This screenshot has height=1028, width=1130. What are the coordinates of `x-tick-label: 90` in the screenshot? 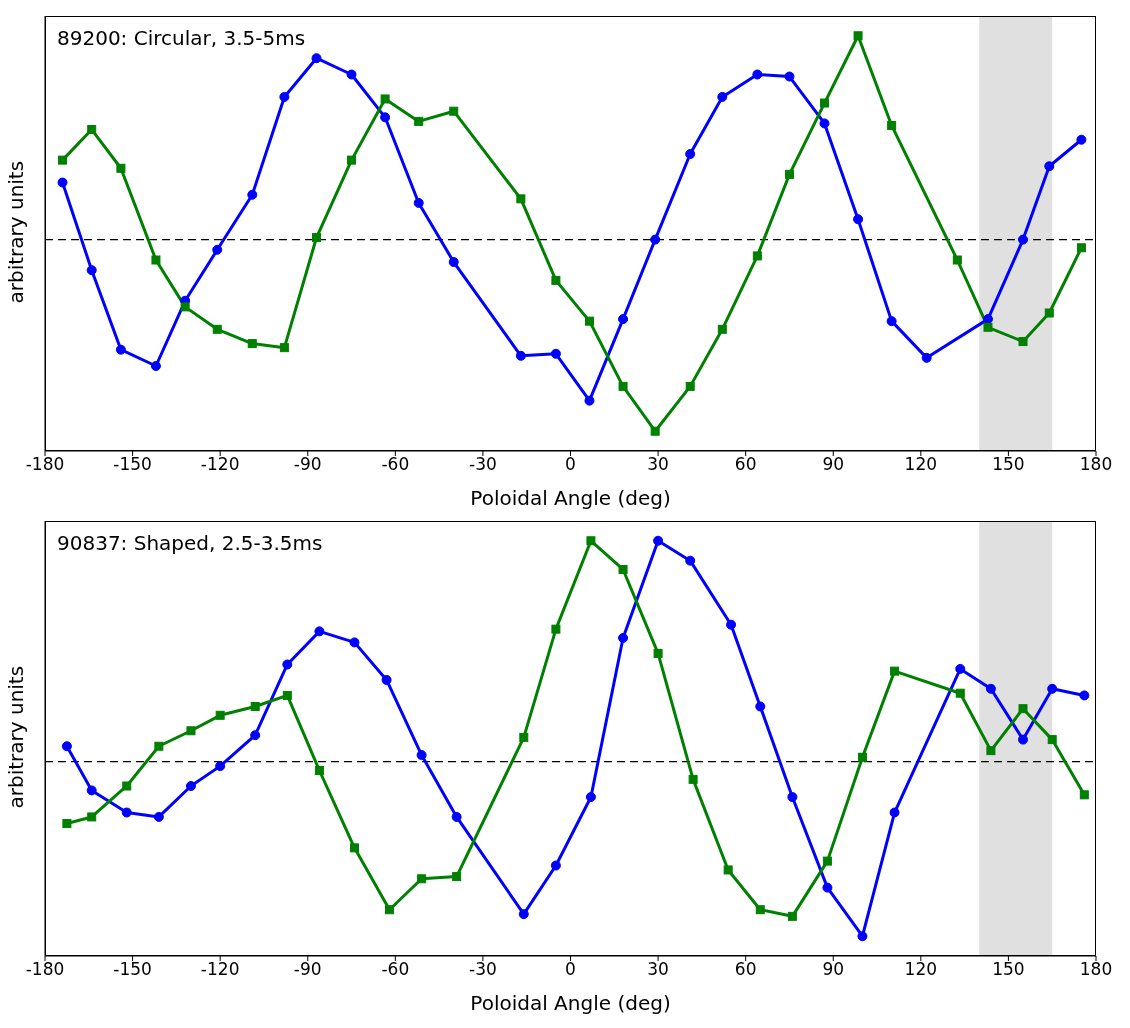 It's located at (833, 464).